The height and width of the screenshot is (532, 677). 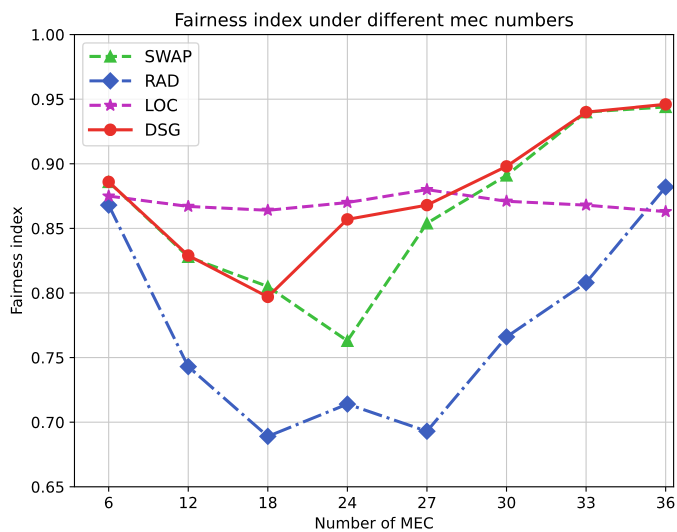 What do you see at coordinates (347, 502) in the screenshot?
I see `x-tick-label: 24` at bounding box center [347, 502].